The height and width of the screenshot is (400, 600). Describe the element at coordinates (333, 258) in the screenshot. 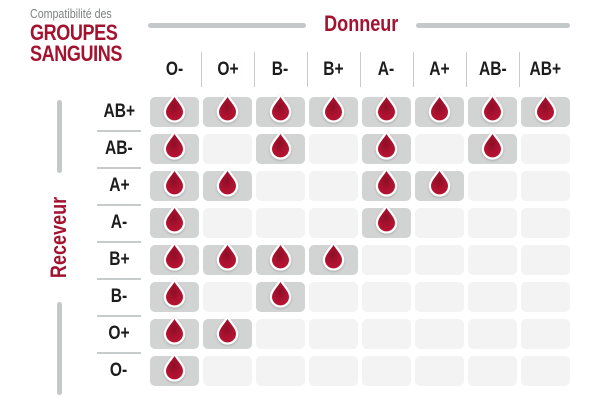

I see `cell-receiver-B+-donor-B+` at that location.